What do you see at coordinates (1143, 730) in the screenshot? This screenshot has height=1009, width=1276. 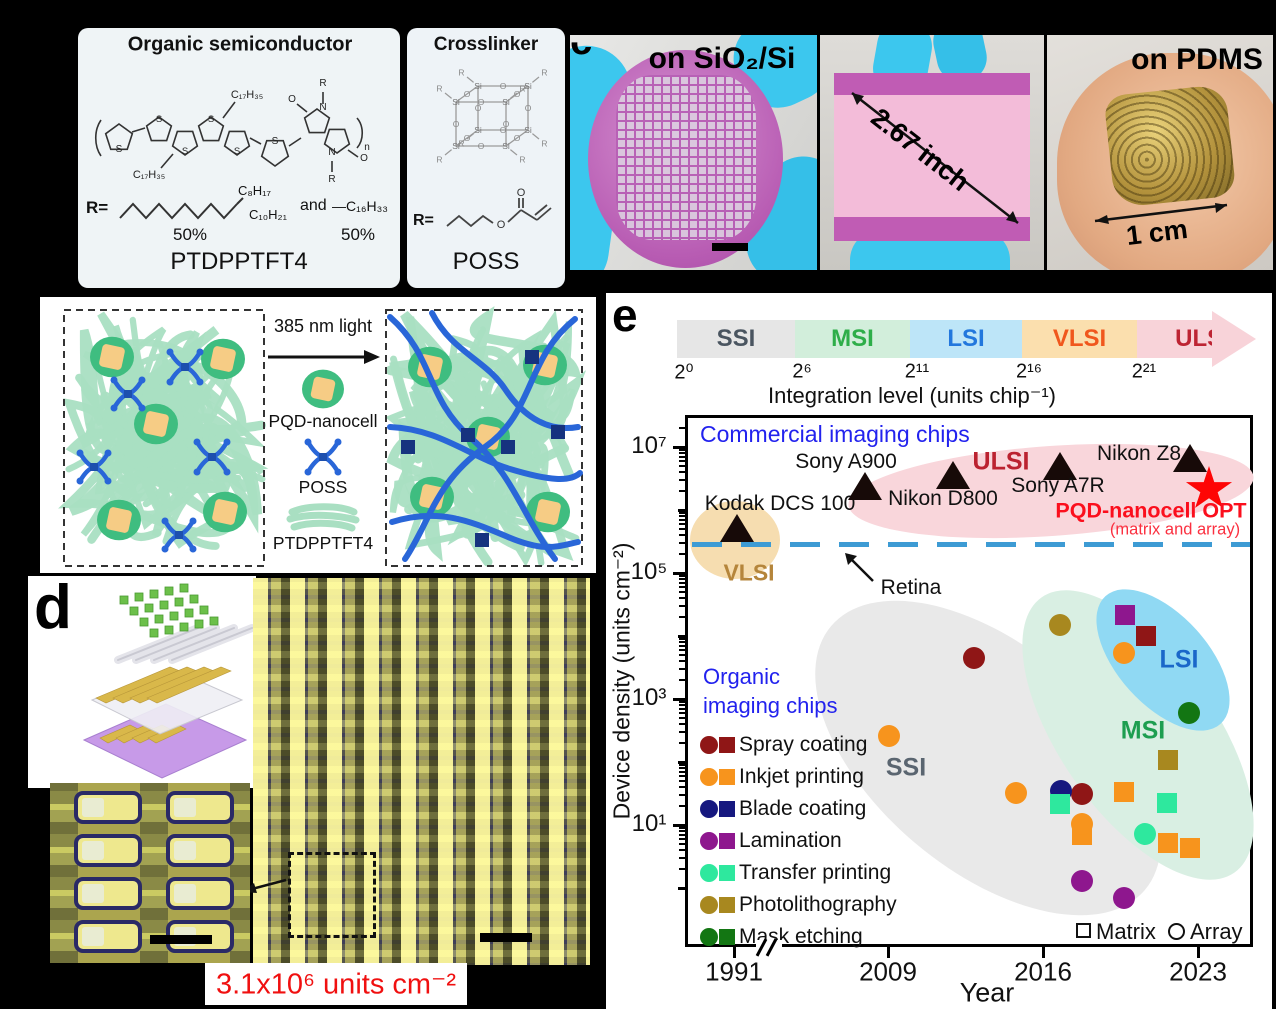 I see `region-label-msi: MSI` at bounding box center [1143, 730].